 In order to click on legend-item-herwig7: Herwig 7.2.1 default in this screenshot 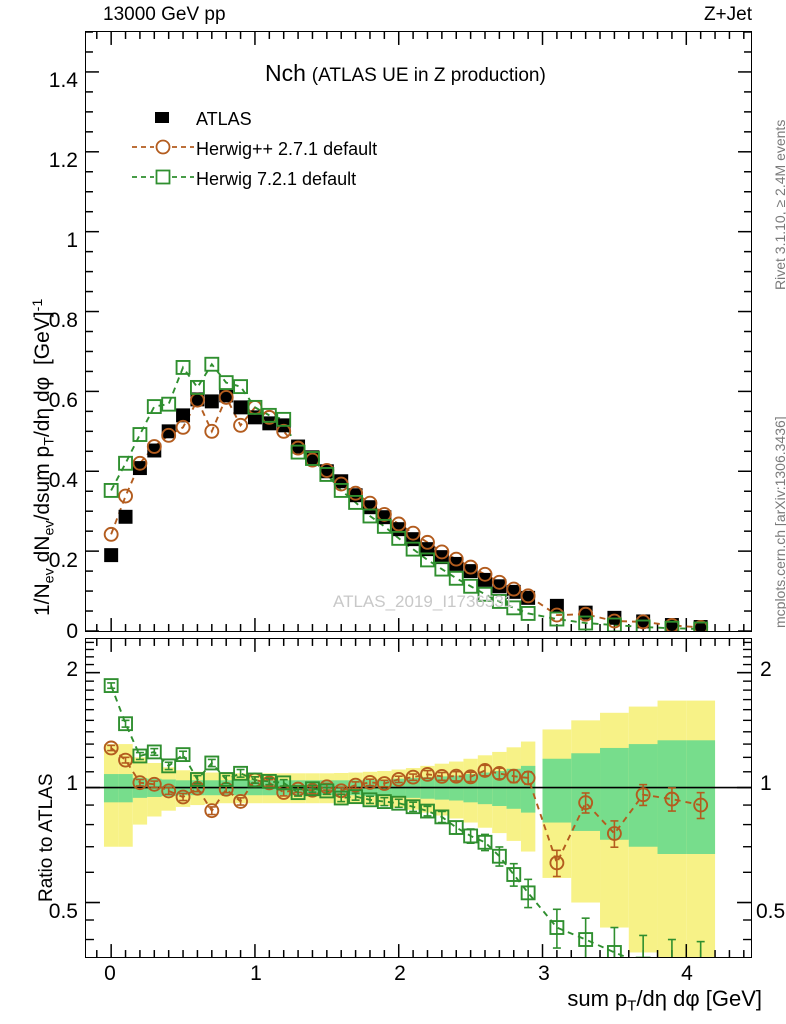, I will do `click(253, 179)`.